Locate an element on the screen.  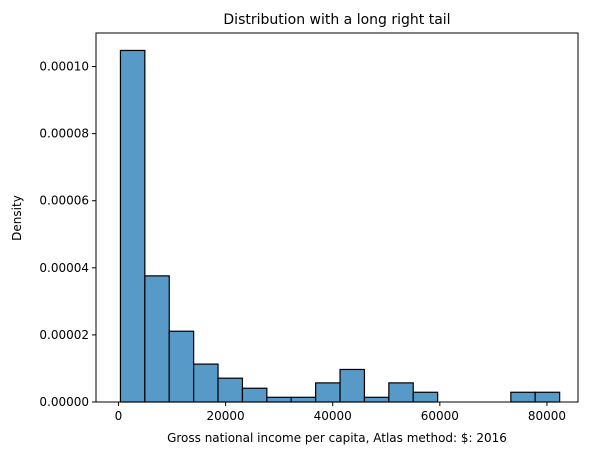
y-tick-label: 0.00010 is located at coordinates (64, 67).